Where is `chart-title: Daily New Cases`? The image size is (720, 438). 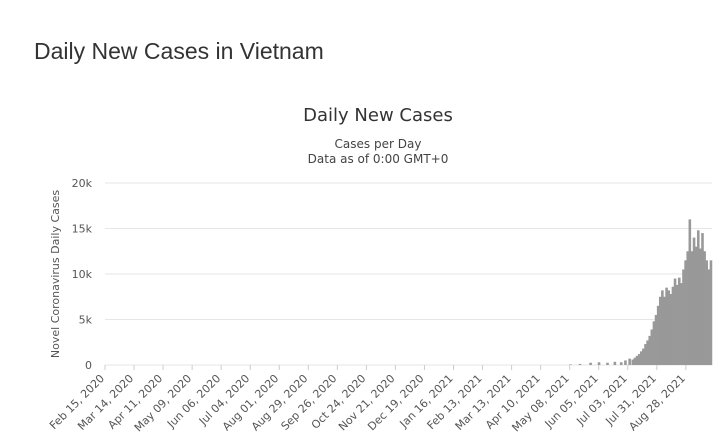
chart-title: Daily New Cases is located at coordinates (378, 115).